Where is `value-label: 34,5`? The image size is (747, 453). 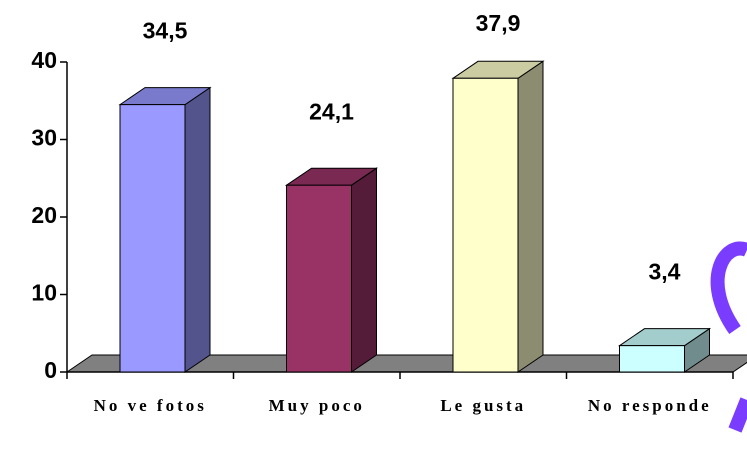
value-label: 34,5 is located at coordinates (165, 31).